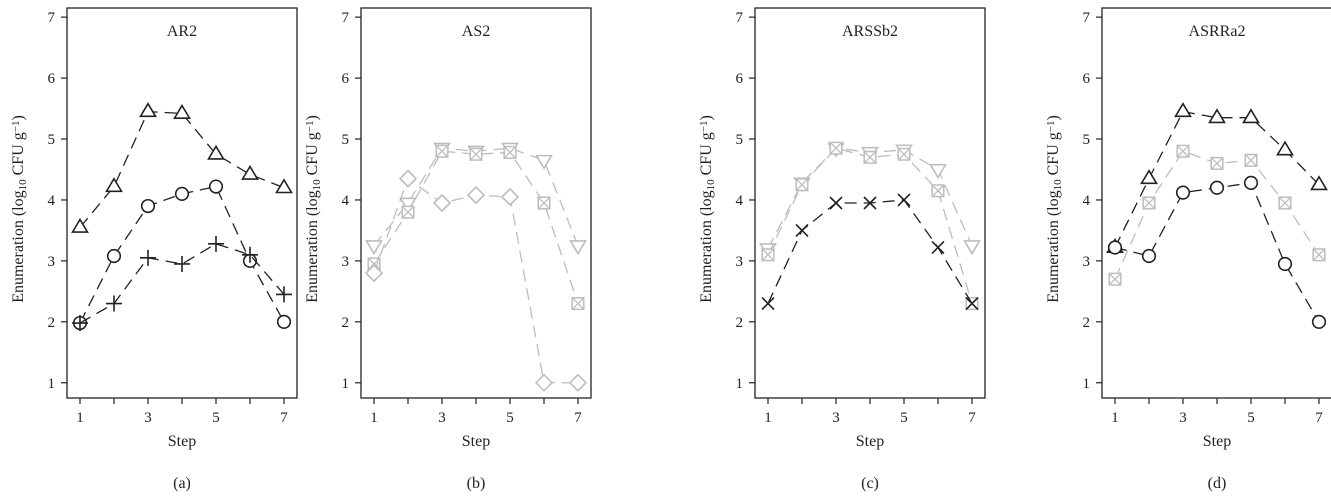 The image size is (1331, 496). What do you see at coordinates (182, 31) in the screenshot?
I see `panel-title: AR2` at bounding box center [182, 31].